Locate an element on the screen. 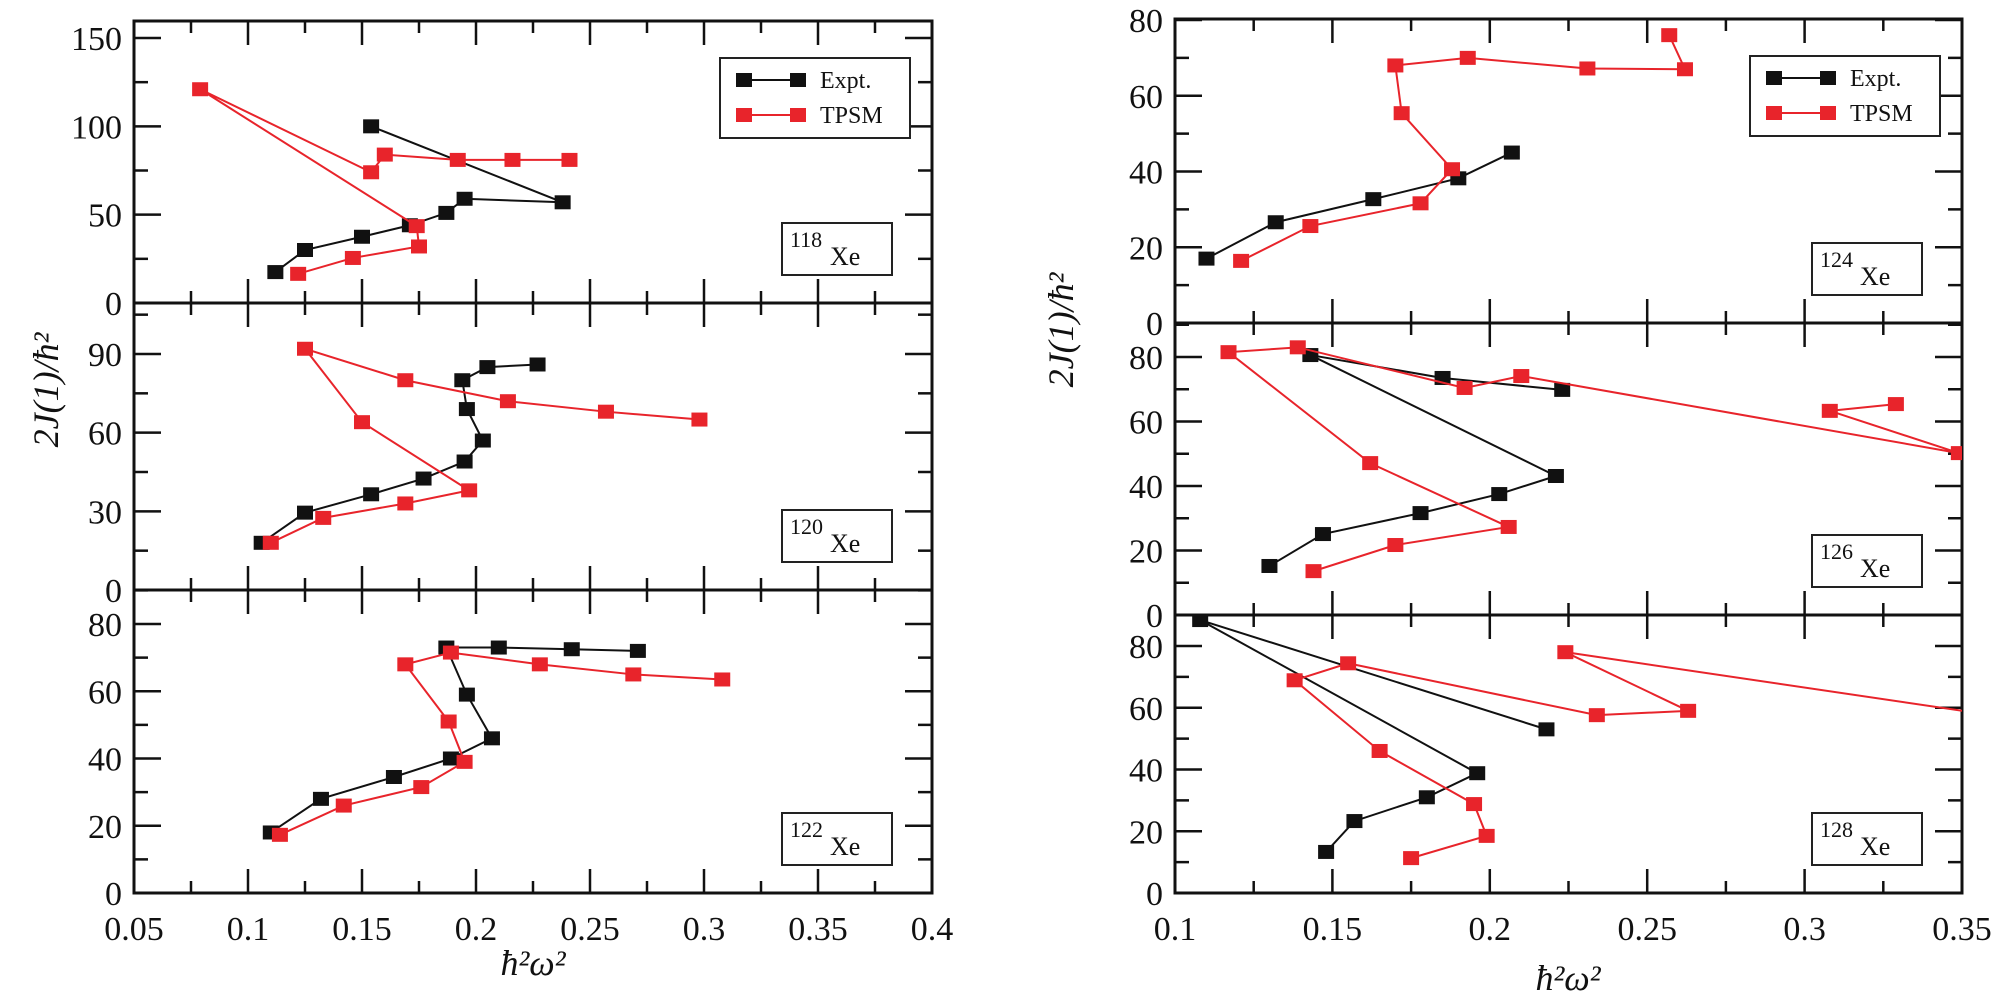  panel-122-xe: 0 20 40 60 80 122 Xe is located at coordinates (511, 750).